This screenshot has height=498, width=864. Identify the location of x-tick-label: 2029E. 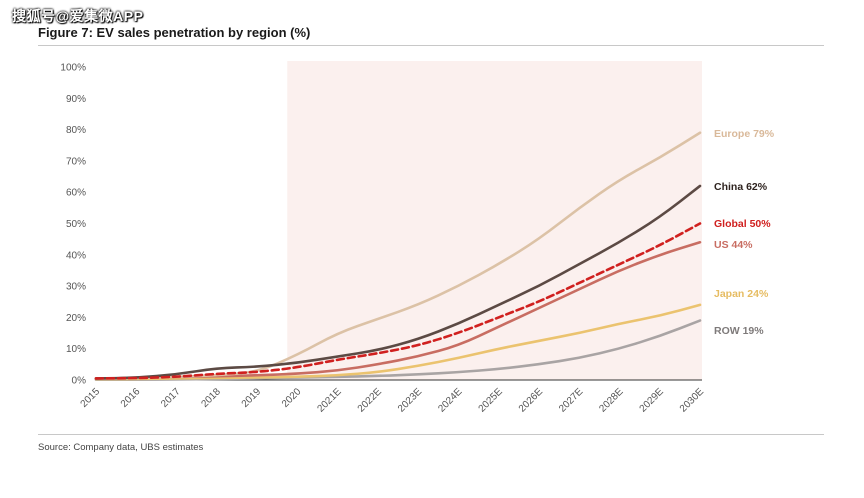
(652, 400).